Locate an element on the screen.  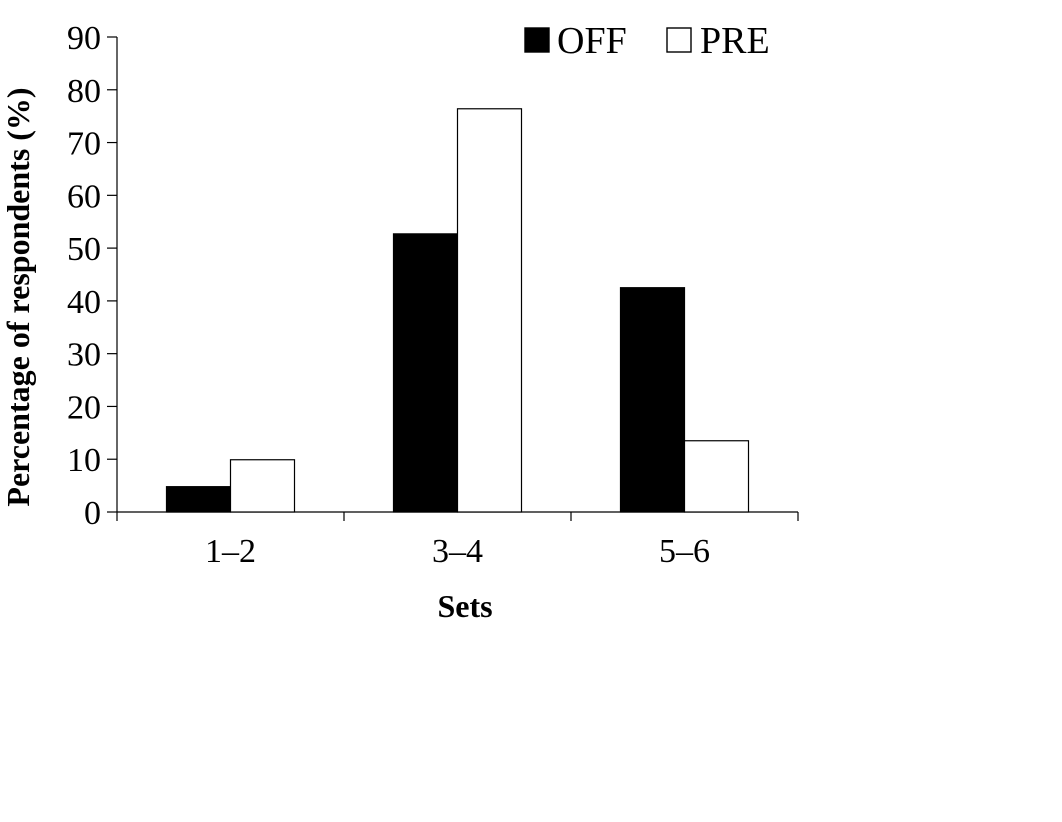
legend: OFF PRE is located at coordinates (647, 41).